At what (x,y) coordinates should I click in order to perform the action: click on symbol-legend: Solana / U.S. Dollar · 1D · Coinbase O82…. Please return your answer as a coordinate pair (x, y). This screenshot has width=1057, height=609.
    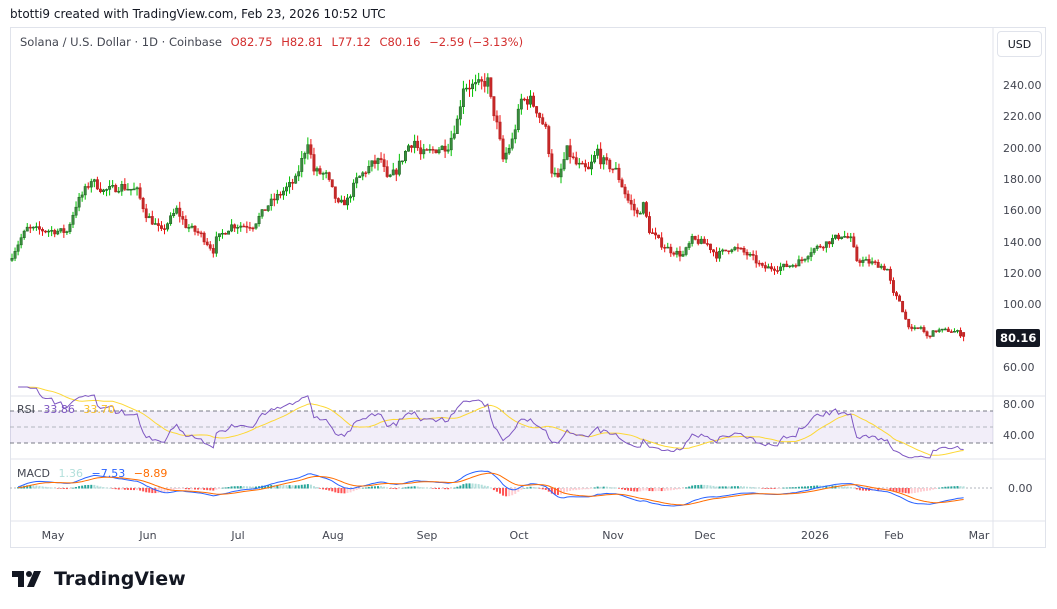
    Looking at the image, I should click on (271, 42).